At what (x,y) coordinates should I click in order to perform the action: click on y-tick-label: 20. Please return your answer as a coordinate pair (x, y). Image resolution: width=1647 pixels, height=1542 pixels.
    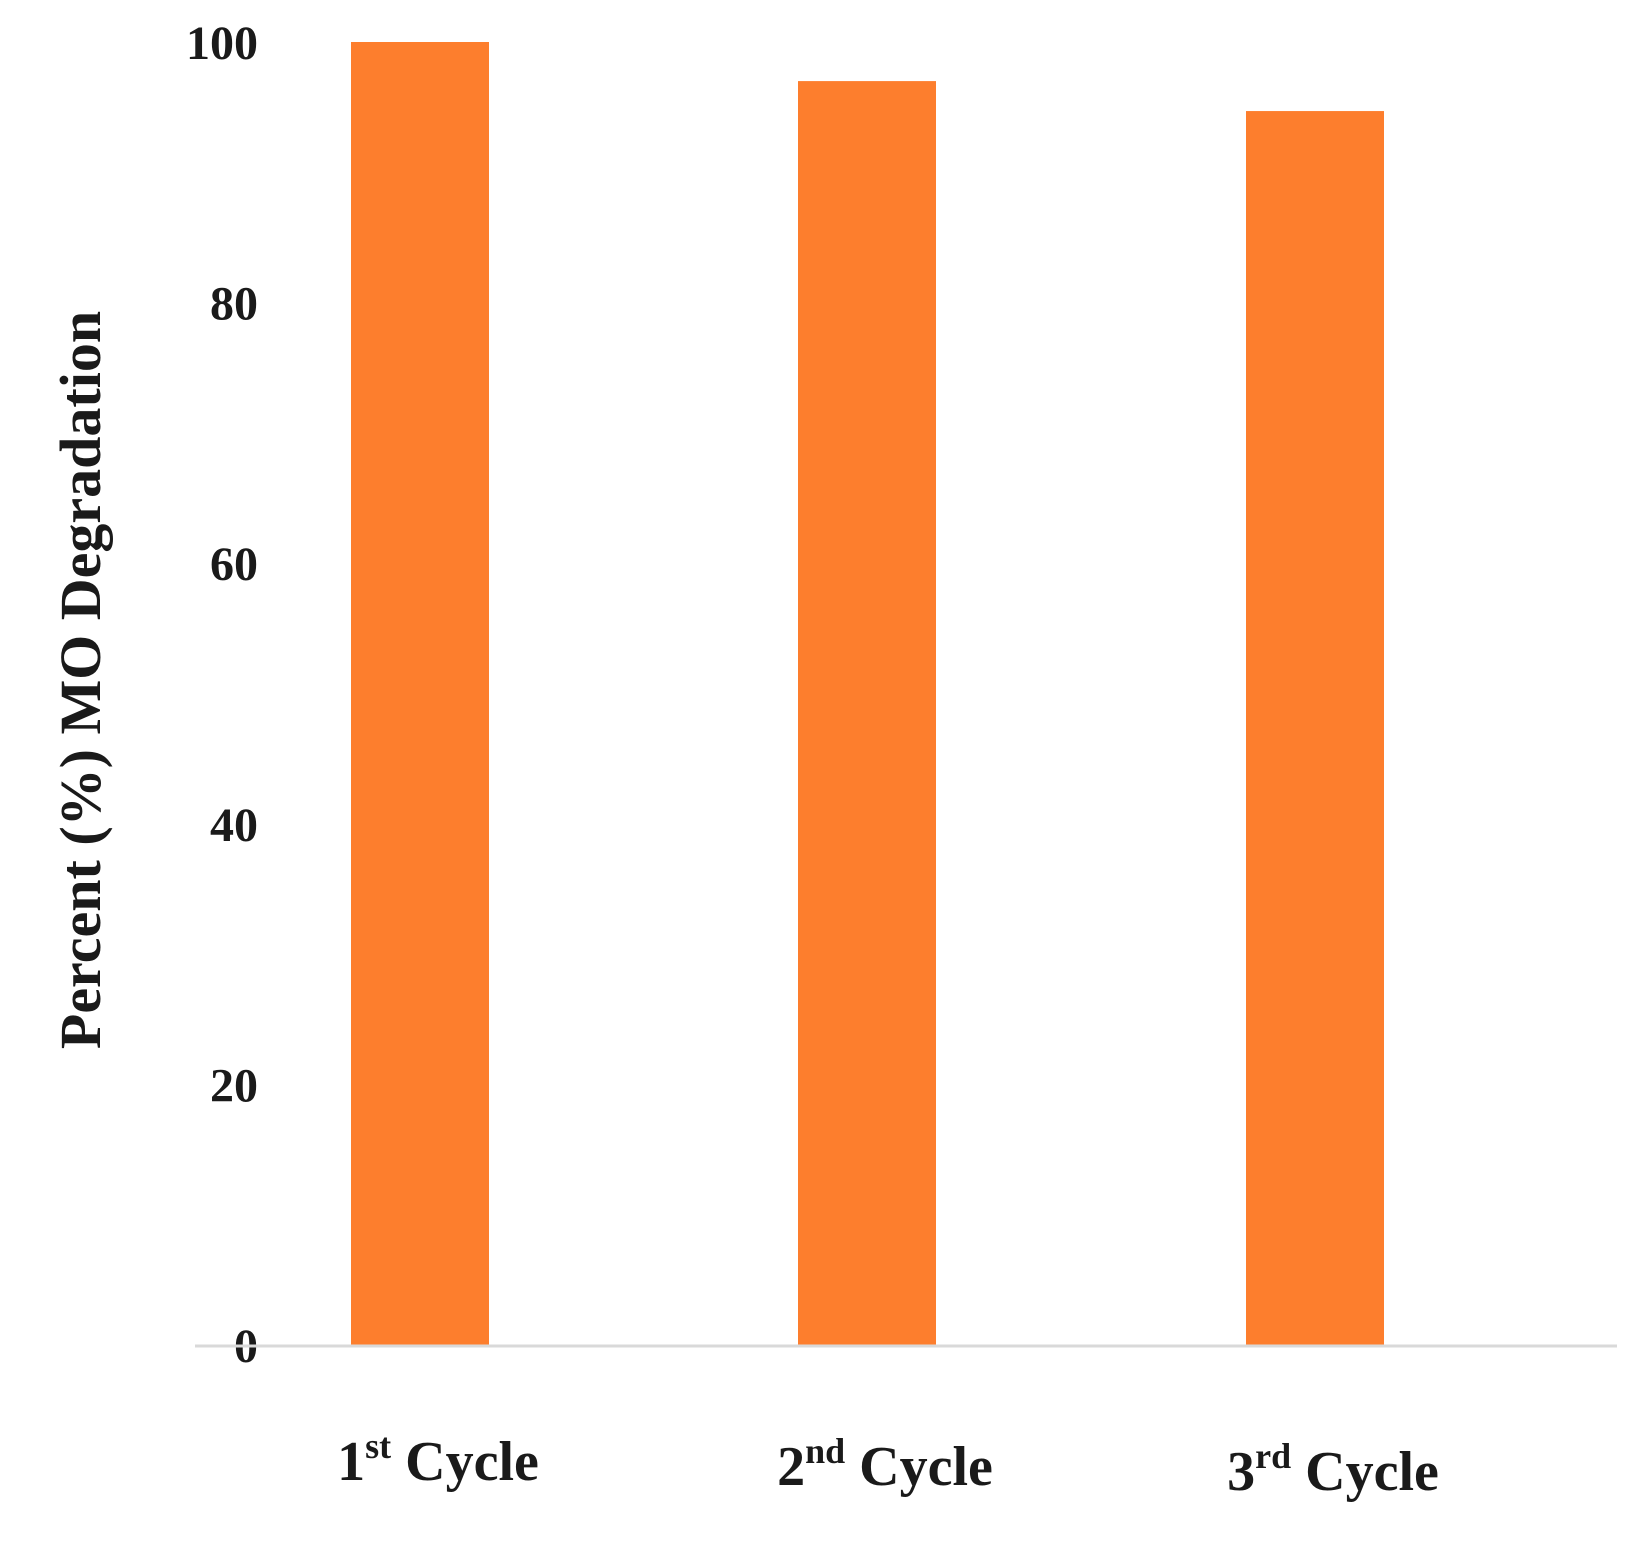
    Looking at the image, I should click on (234, 1085).